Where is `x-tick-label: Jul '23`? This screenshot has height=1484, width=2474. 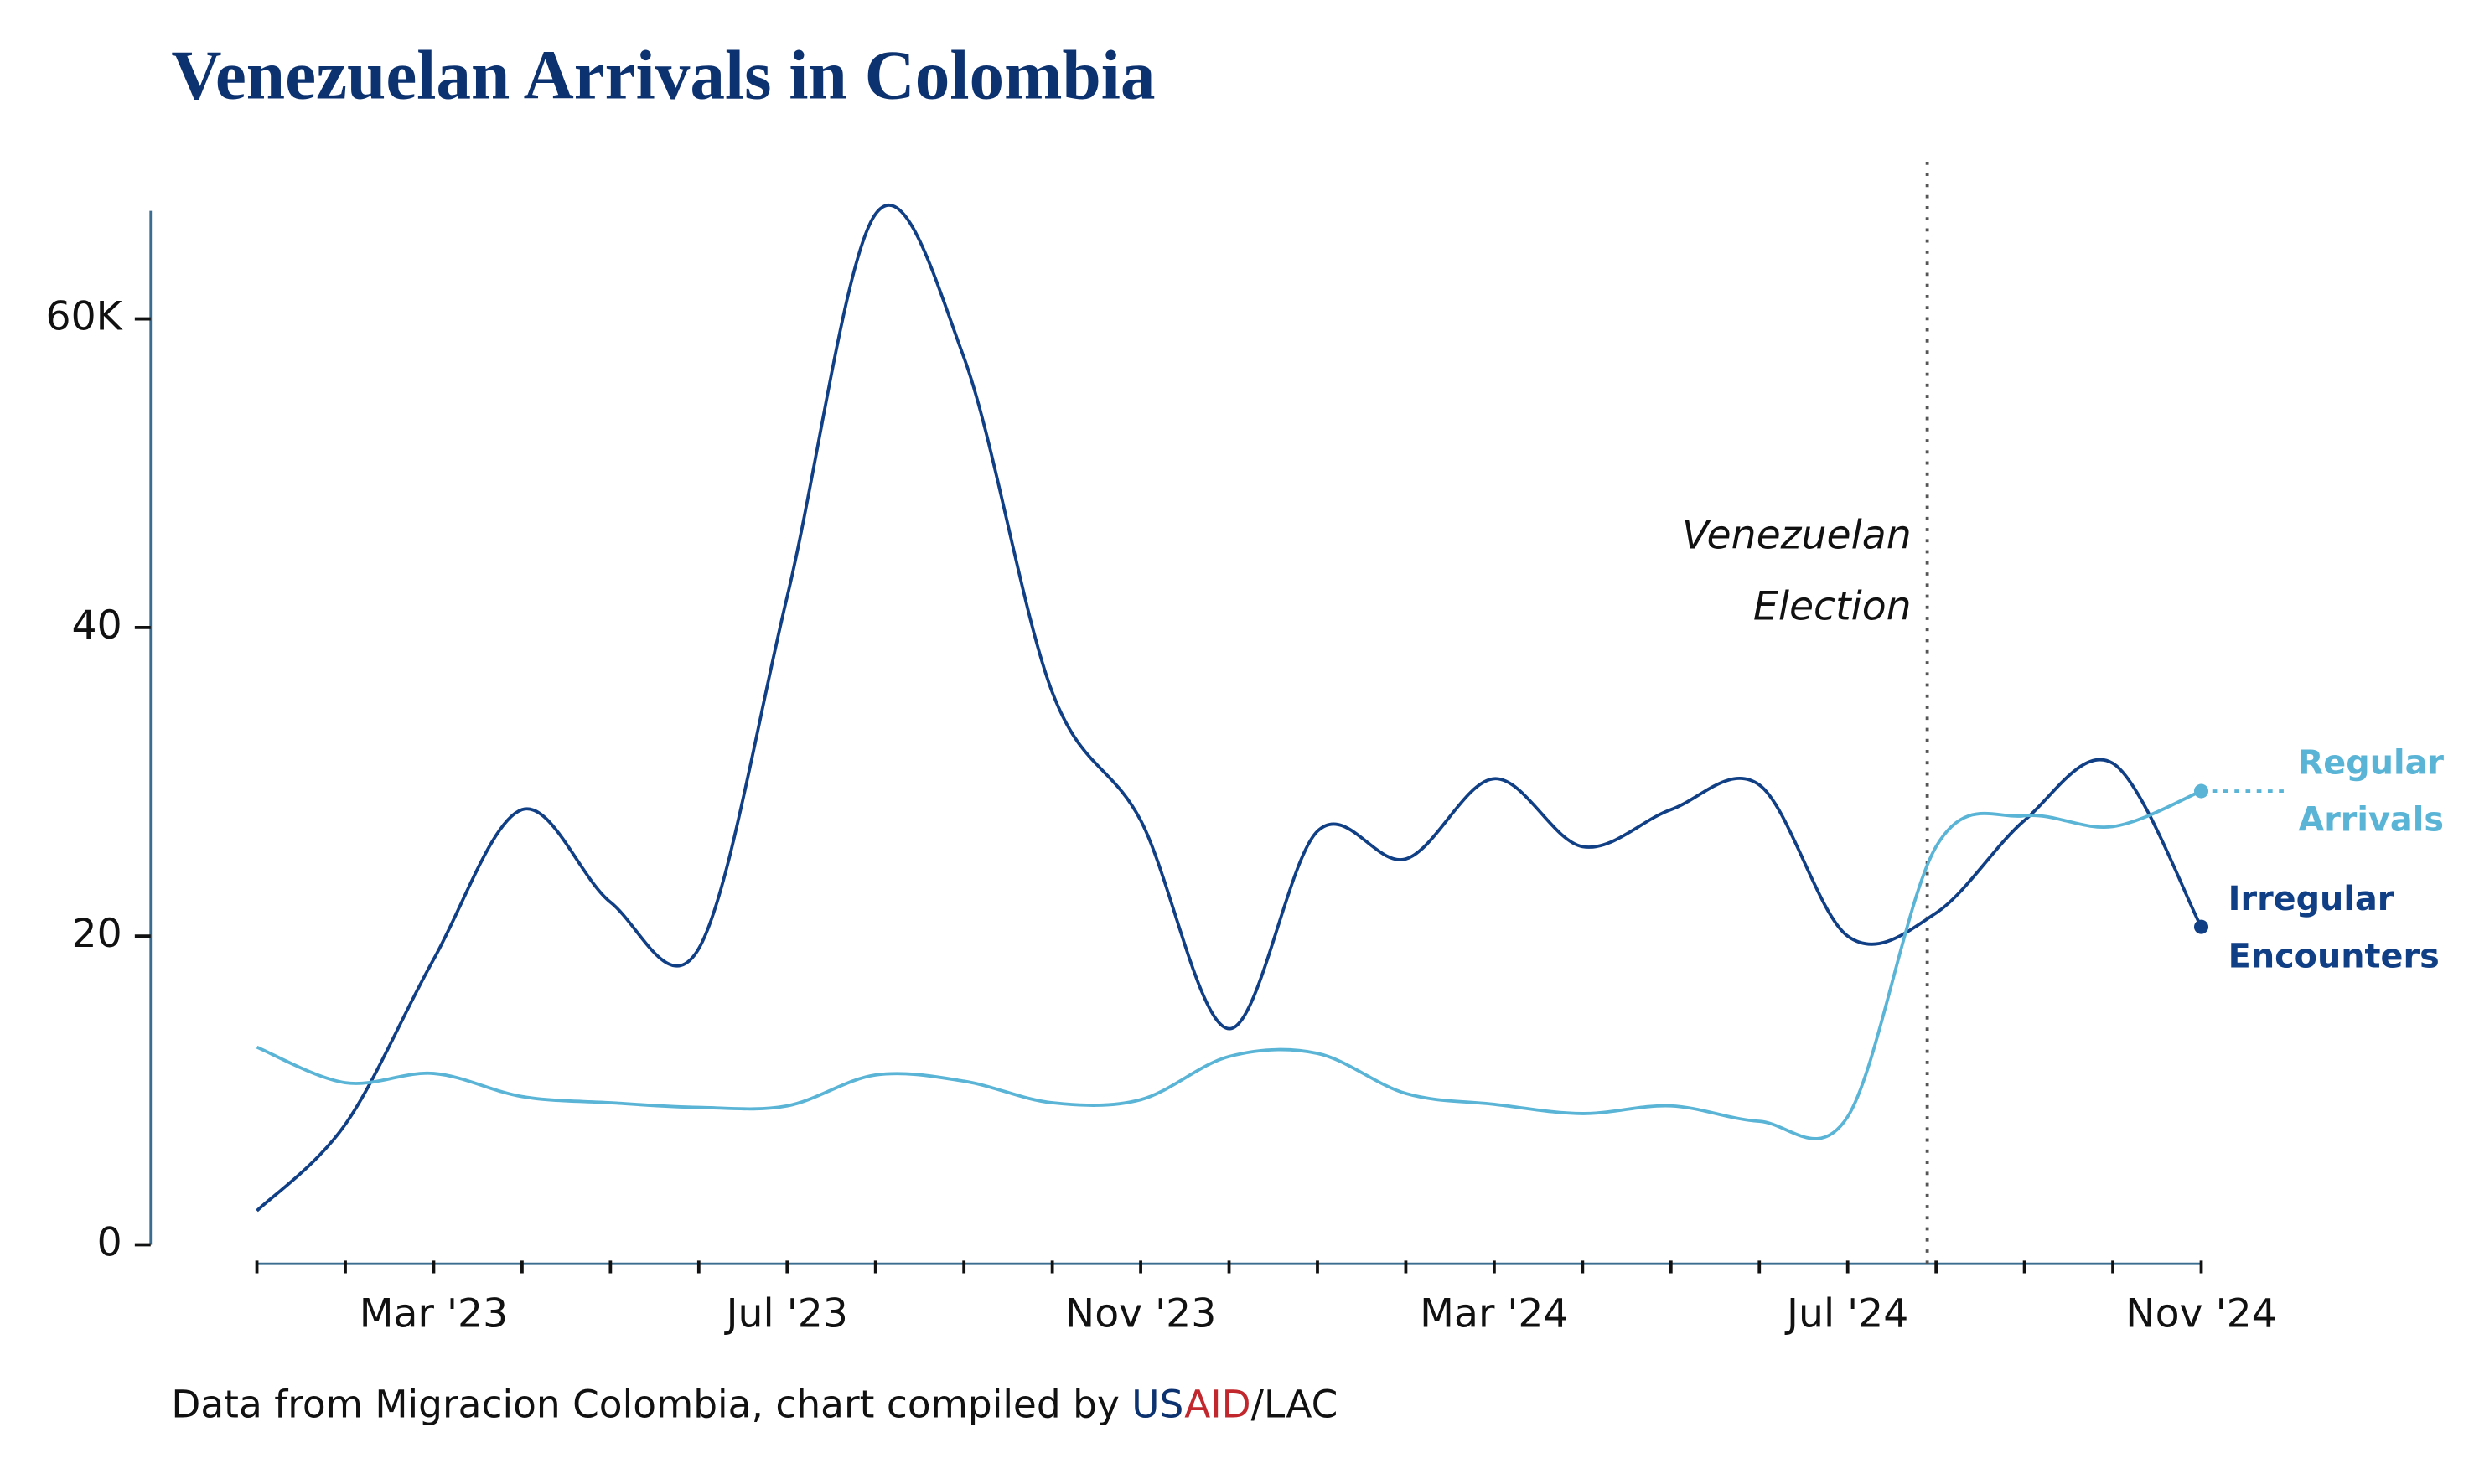
x-tick-label: Jul '23 is located at coordinates (786, 1314).